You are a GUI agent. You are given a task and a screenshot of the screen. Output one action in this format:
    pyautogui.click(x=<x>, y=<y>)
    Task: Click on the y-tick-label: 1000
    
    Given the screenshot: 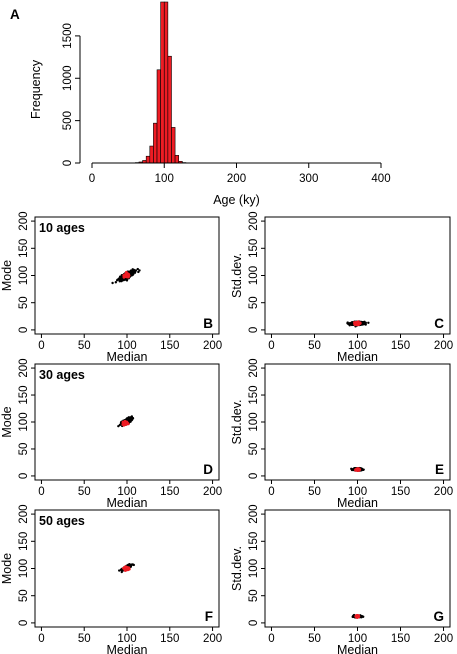 What is the action you would take?
    pyautogui.click(x=68, y=78)
    